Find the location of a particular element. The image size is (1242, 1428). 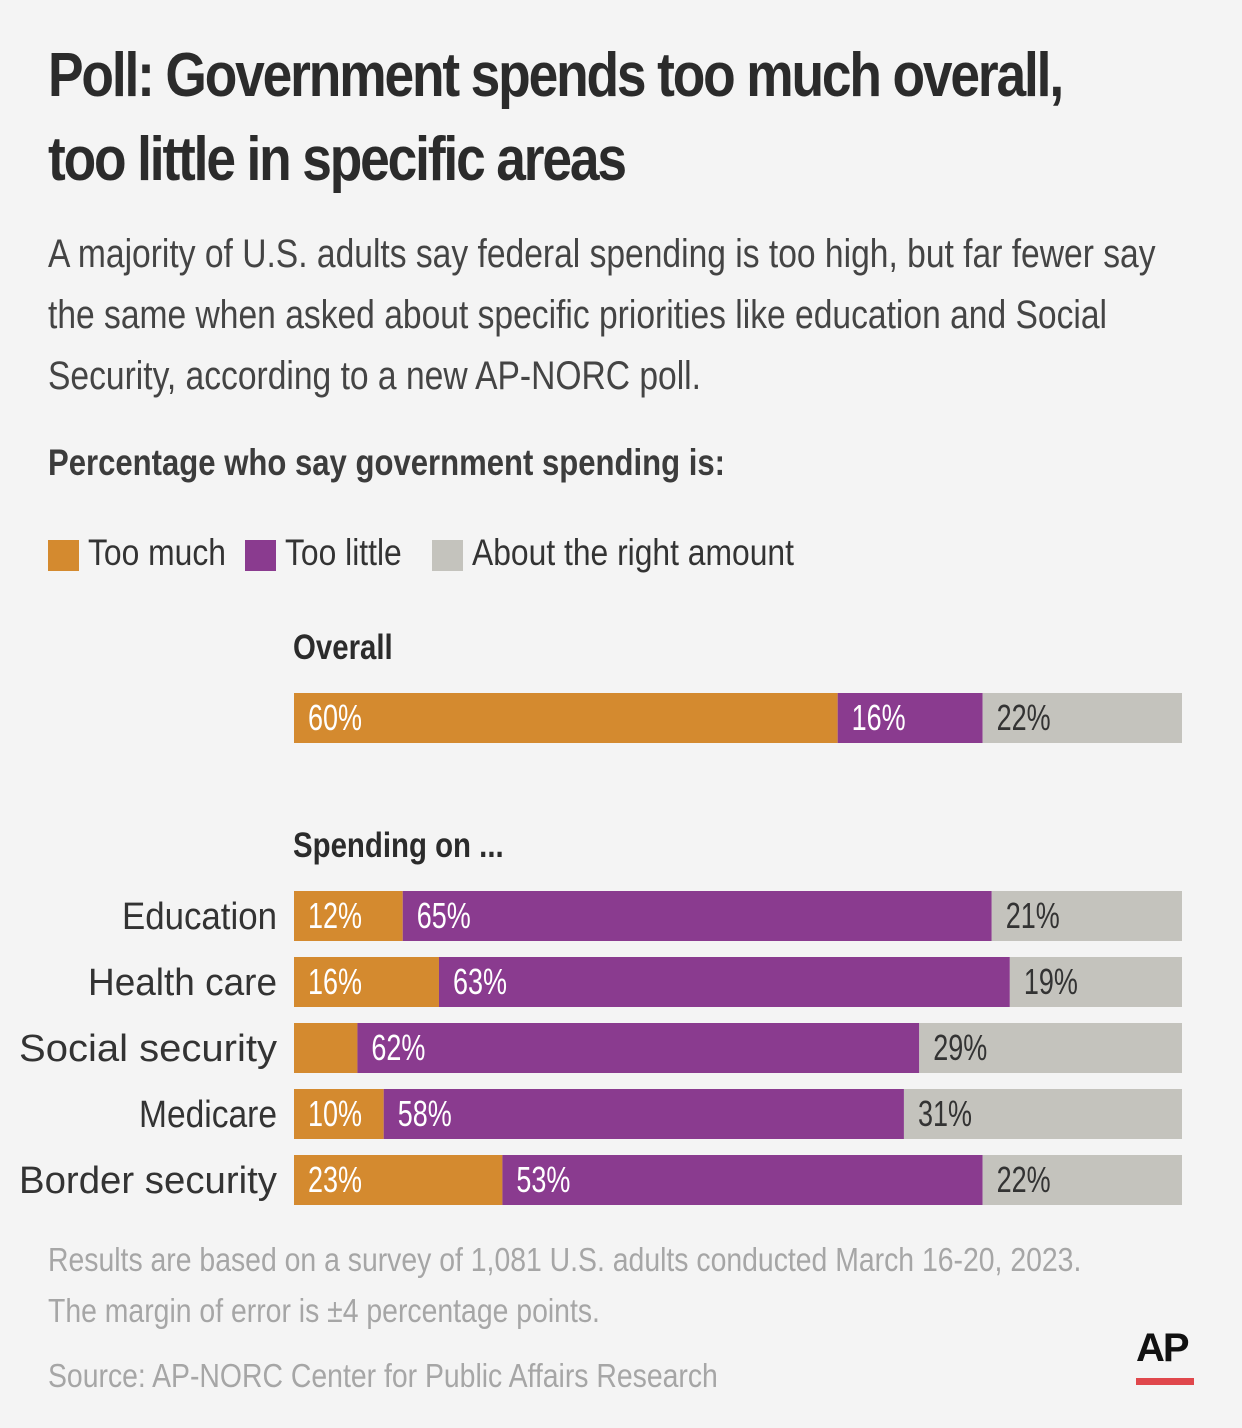

data-label-overall-too-little: 16% is located at coordinates (879, 717).